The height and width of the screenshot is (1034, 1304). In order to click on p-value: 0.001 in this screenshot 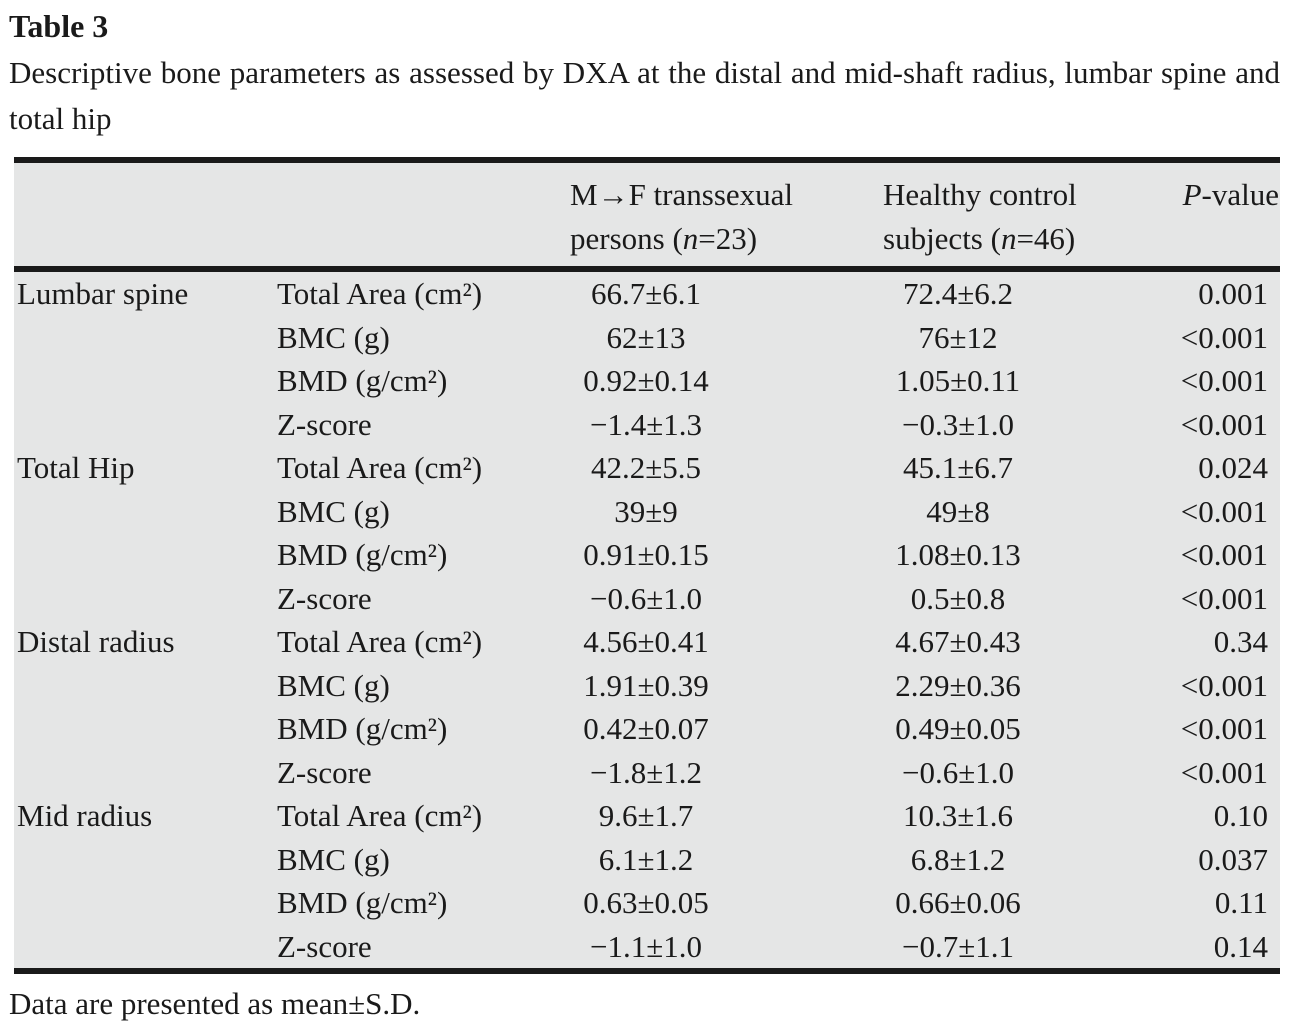, I will do `click(1229, 292)`.